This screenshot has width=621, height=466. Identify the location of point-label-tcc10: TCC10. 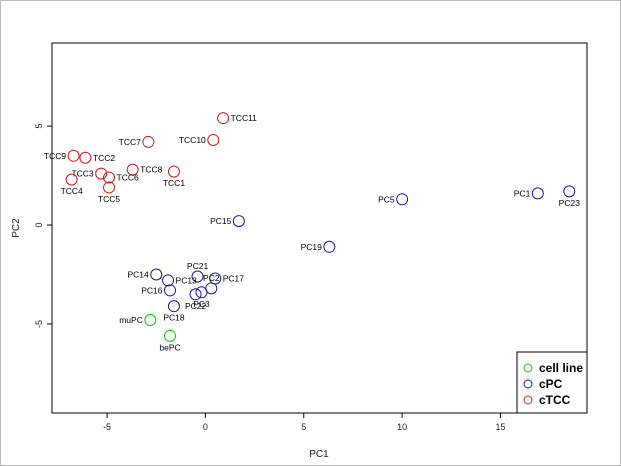
(192, 140).